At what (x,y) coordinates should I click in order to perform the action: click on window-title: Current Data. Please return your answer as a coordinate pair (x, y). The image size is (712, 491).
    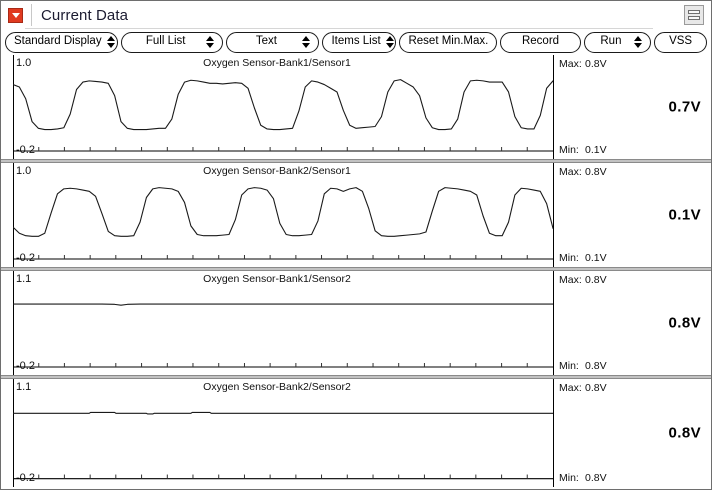
    Looking at the image, I should click on (85, 15).